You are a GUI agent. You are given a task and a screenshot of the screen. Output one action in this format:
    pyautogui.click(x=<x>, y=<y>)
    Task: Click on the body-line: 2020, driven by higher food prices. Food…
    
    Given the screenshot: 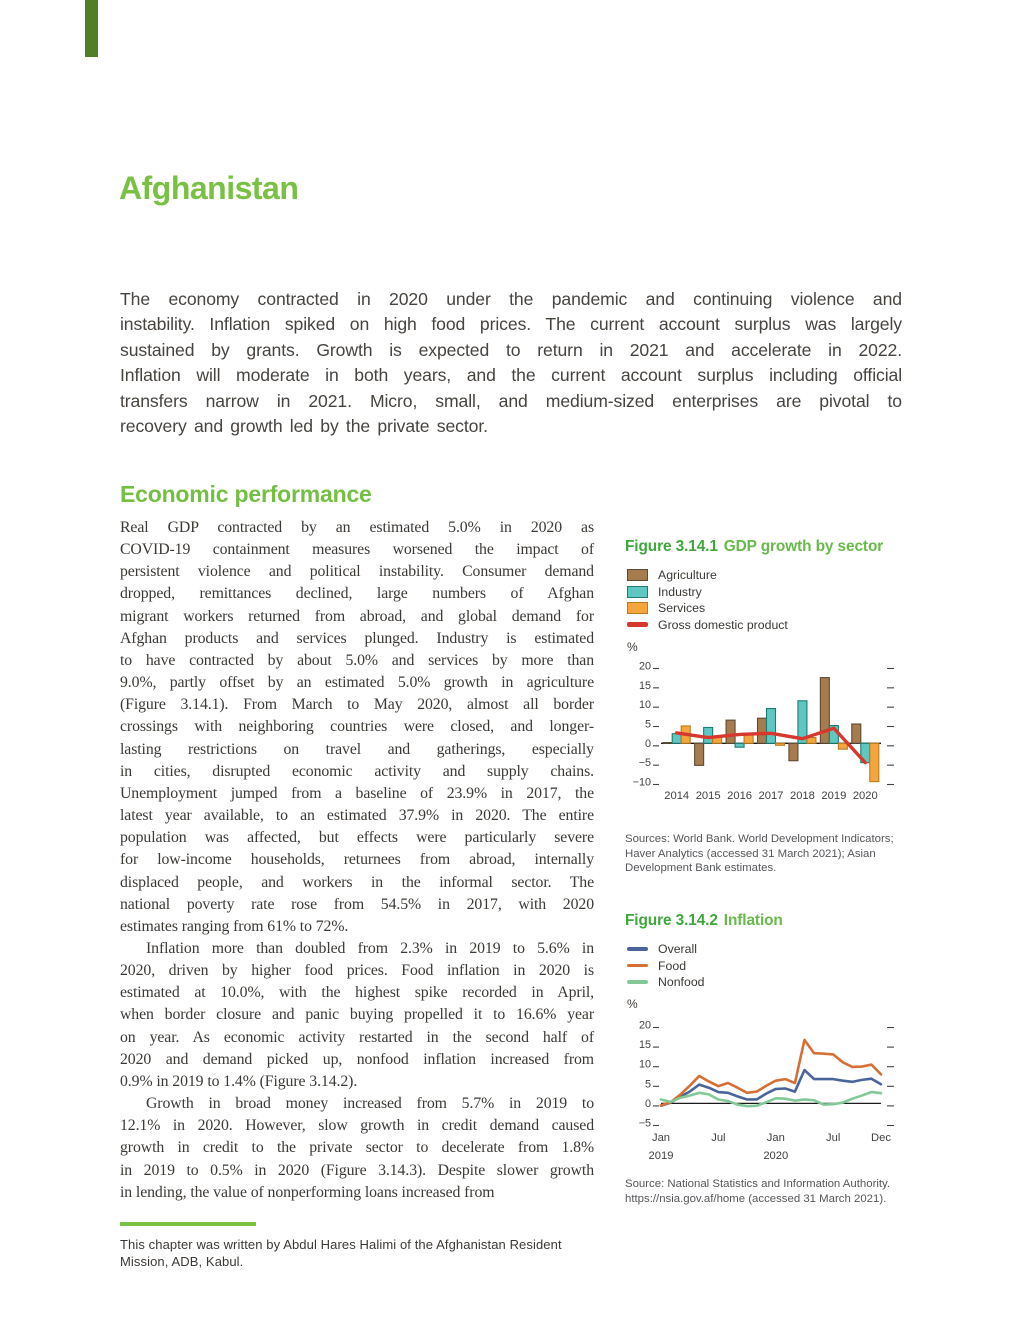 What is the action you would take?
    pyautogui.click(x=357, y=971)
    